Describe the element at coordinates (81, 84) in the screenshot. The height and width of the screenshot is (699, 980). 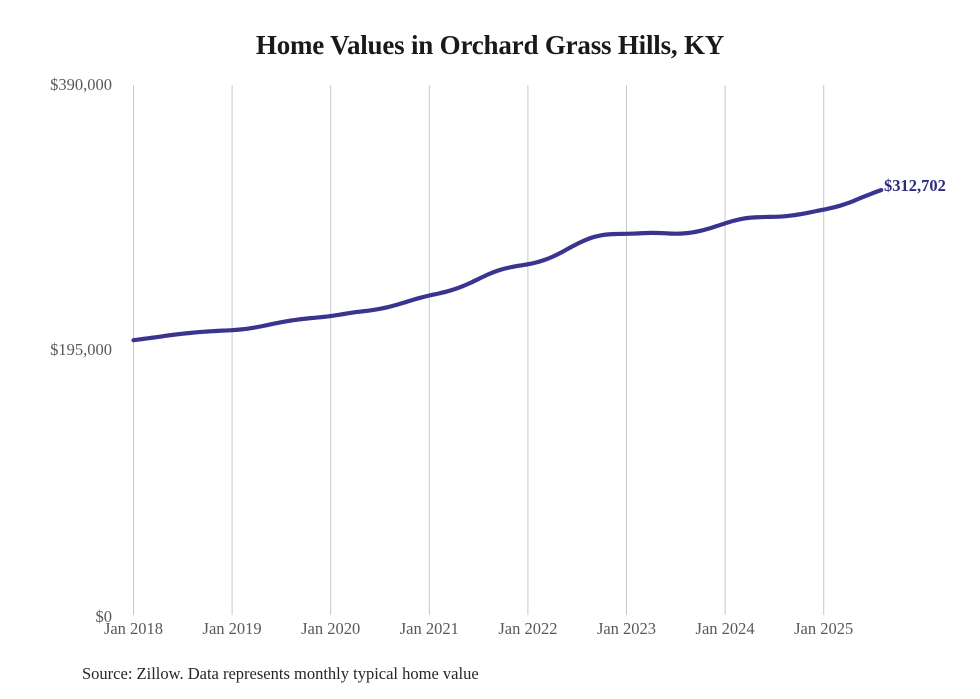
I see `y-axis-tick-label-top: $390,000` at that location.